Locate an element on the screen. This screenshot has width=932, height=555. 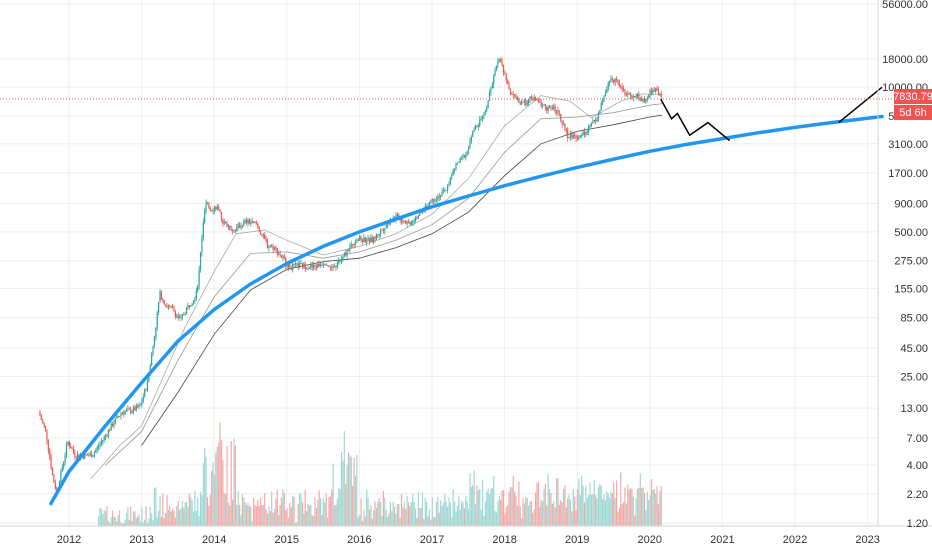
x-tick-label: 2023 is located at coordinates (867, 540).